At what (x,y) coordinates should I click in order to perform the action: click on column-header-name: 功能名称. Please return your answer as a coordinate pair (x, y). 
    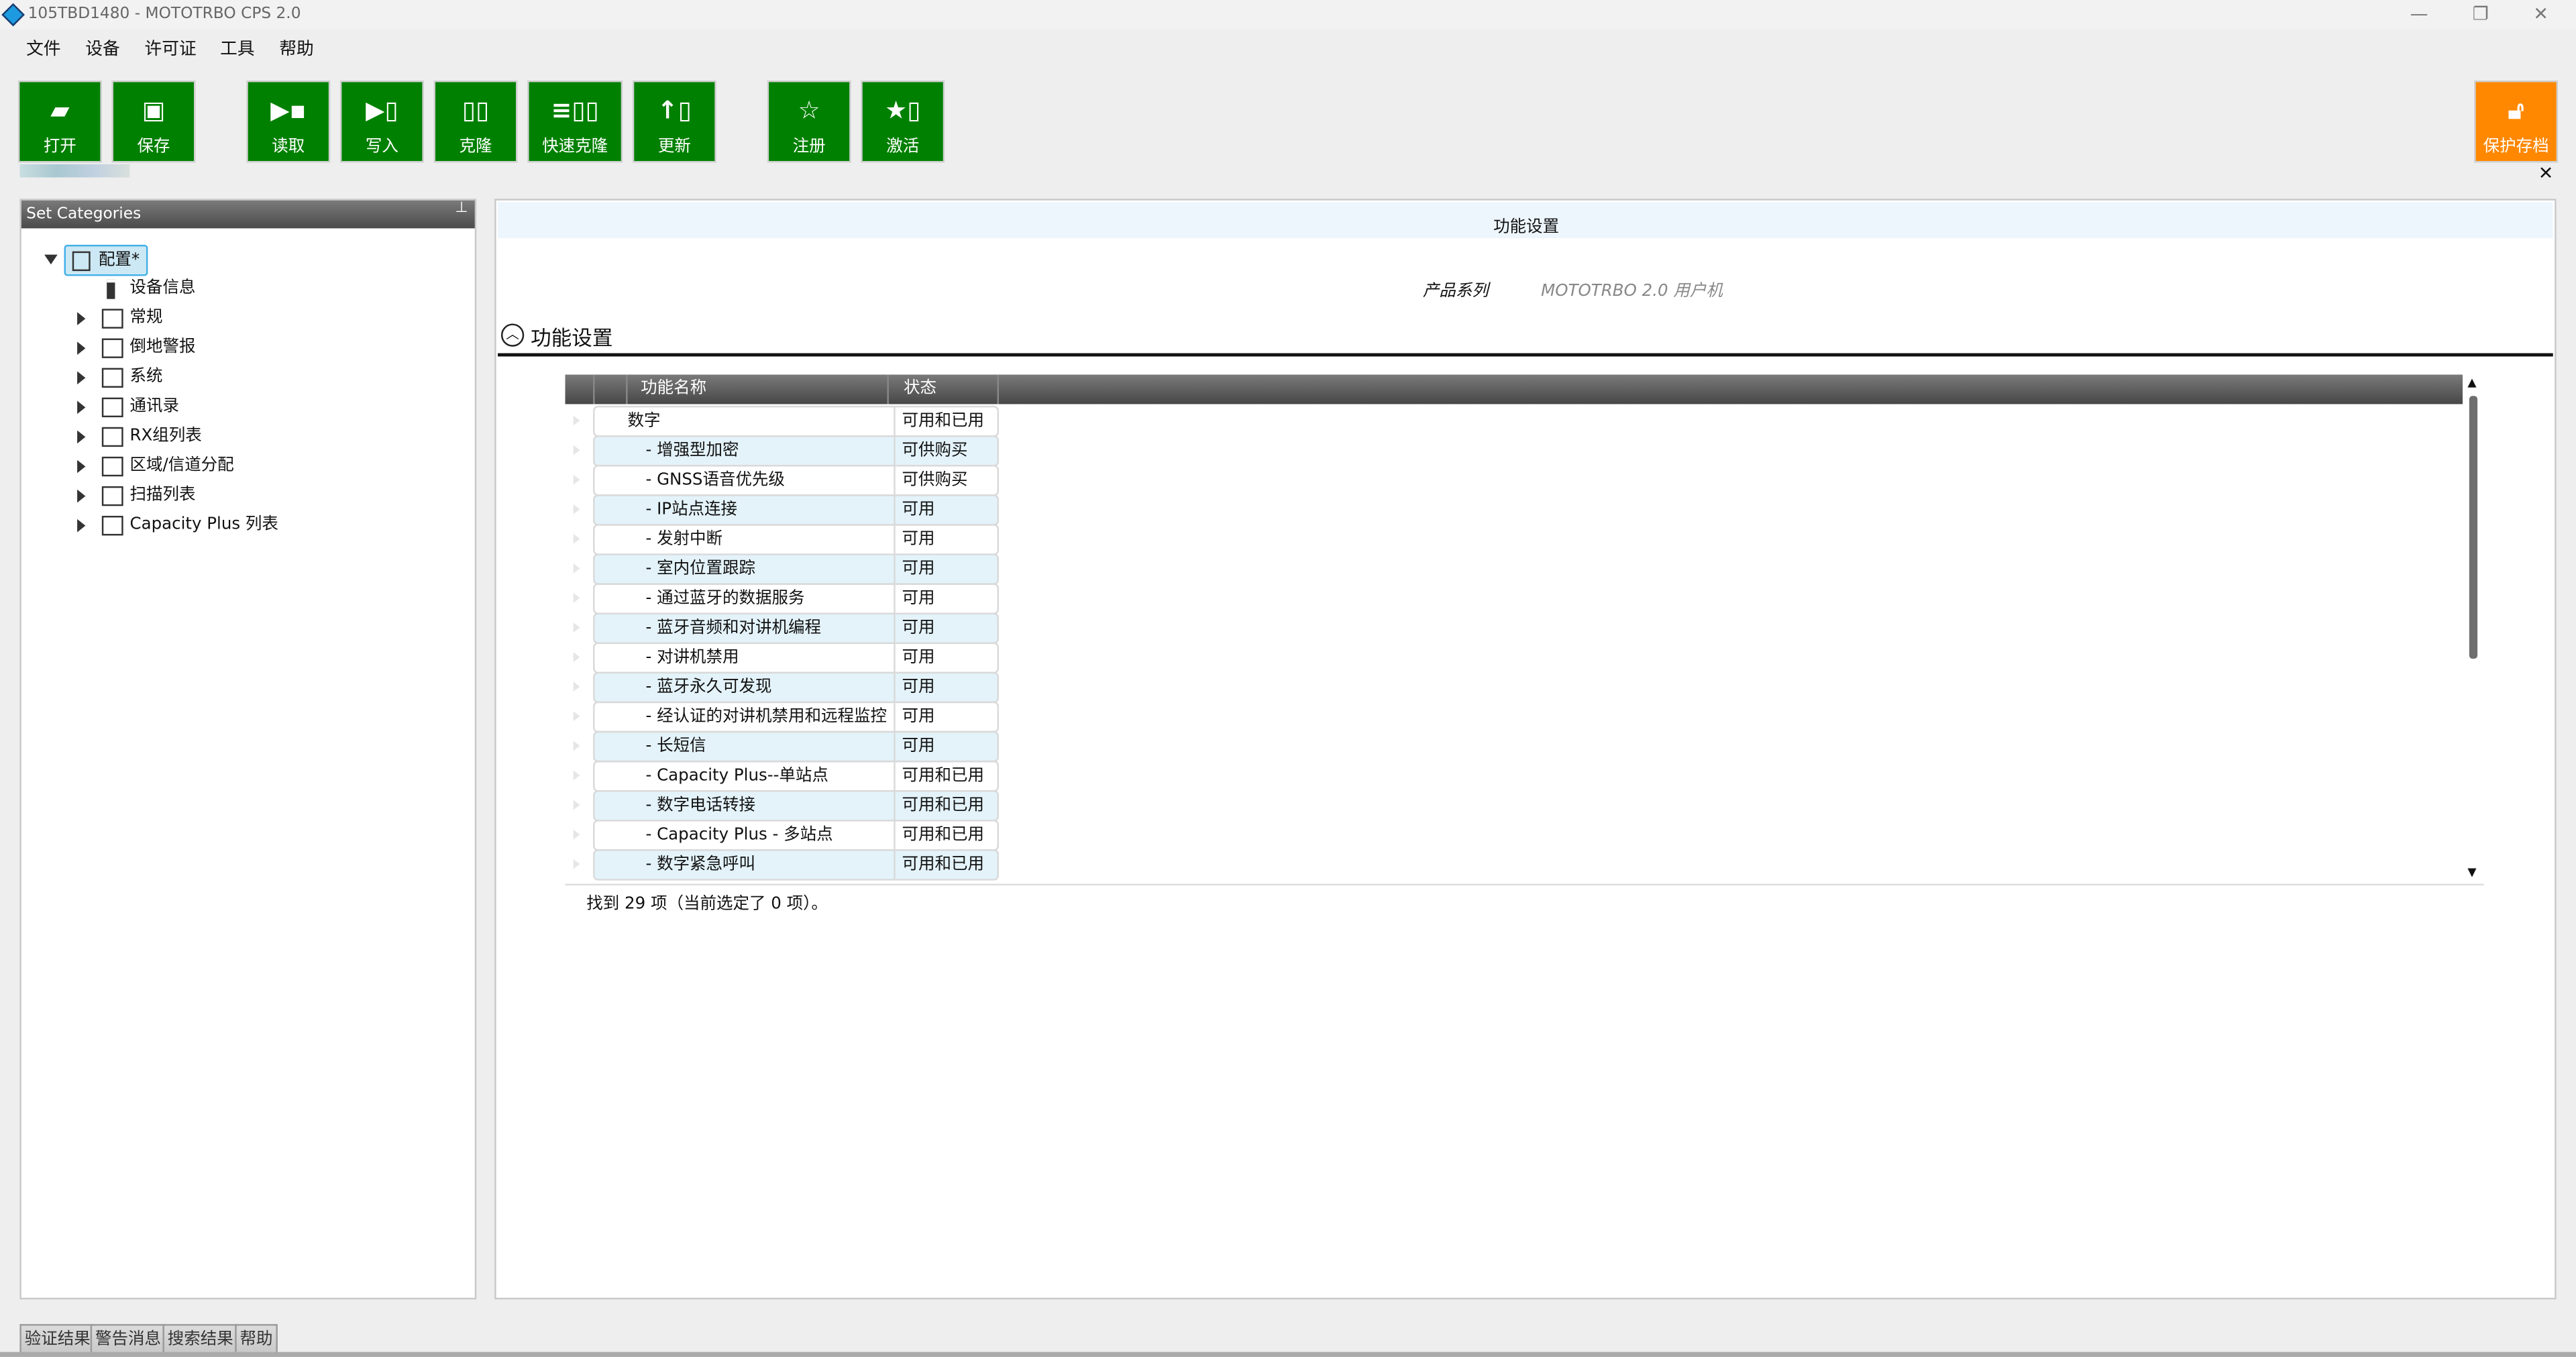
    Looking at the image, I should click on (674, 388).